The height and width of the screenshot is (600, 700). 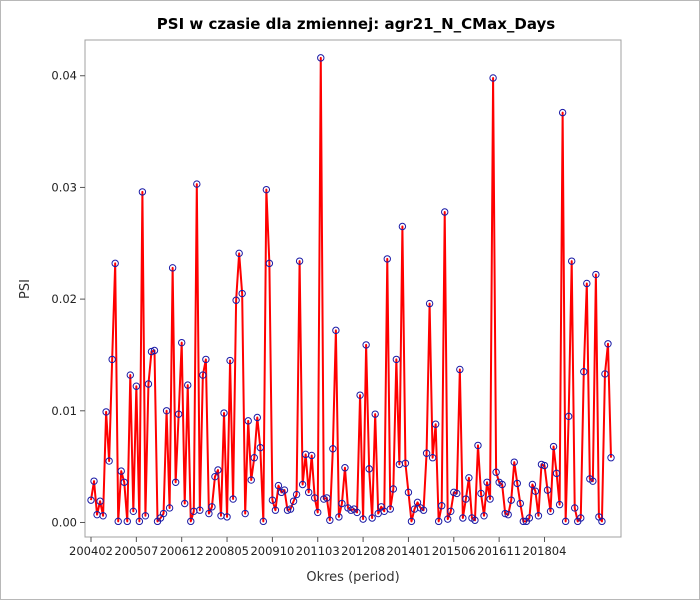 What do you see at coordinates (68, 299) in the screenshot?
I see `y-axis: 0.00 0.01 0.02 0.03 0.04` at bounding box center [68, 299].